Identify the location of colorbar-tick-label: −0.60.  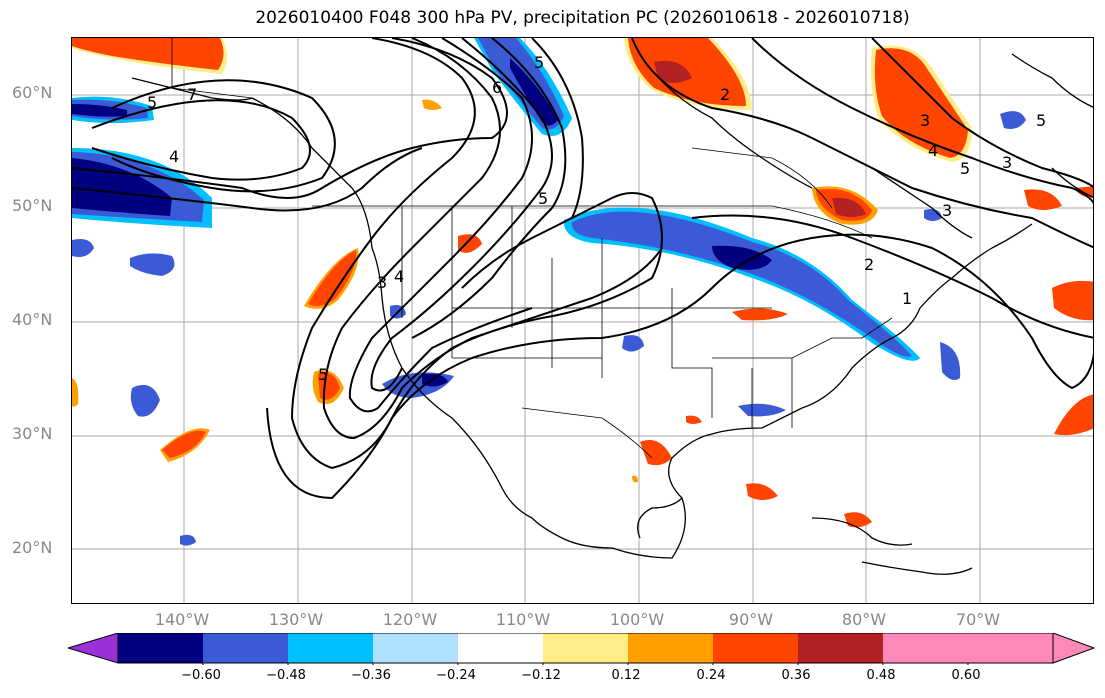
(201, 675).